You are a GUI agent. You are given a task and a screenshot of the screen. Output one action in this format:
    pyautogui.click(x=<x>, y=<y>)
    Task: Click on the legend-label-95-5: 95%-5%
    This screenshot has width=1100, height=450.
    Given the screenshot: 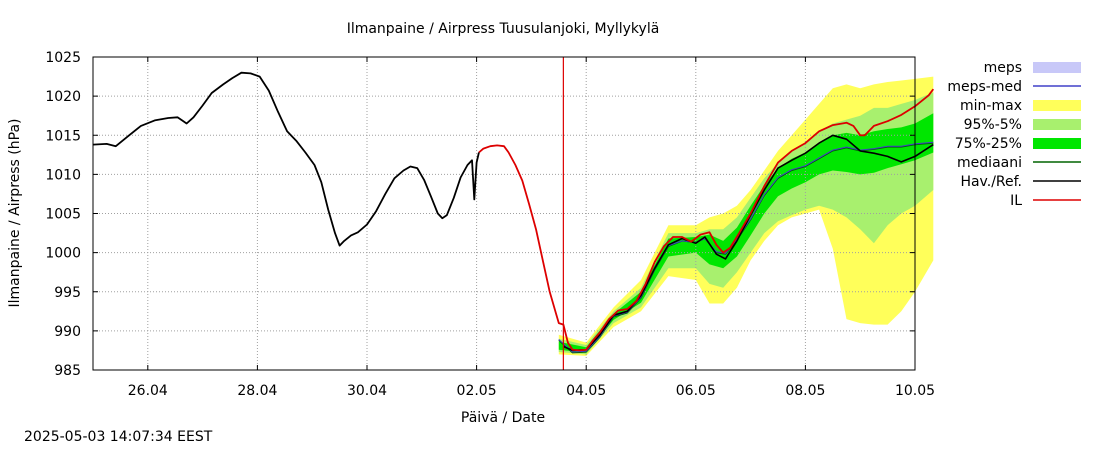 What is the action you would take?
    pyautogui.click(x=993, y=125)
    